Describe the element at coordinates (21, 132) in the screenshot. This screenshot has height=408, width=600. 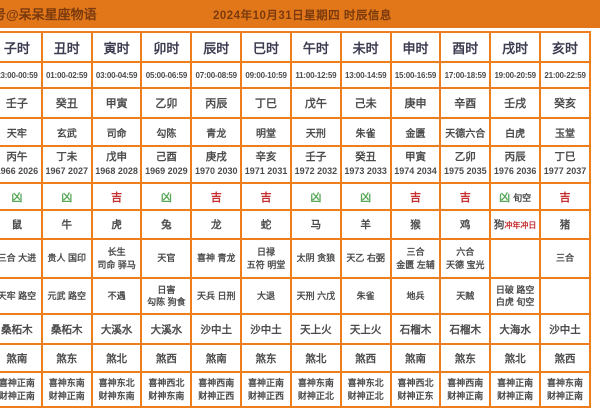
I see `star-cell: 天牢` at that location.